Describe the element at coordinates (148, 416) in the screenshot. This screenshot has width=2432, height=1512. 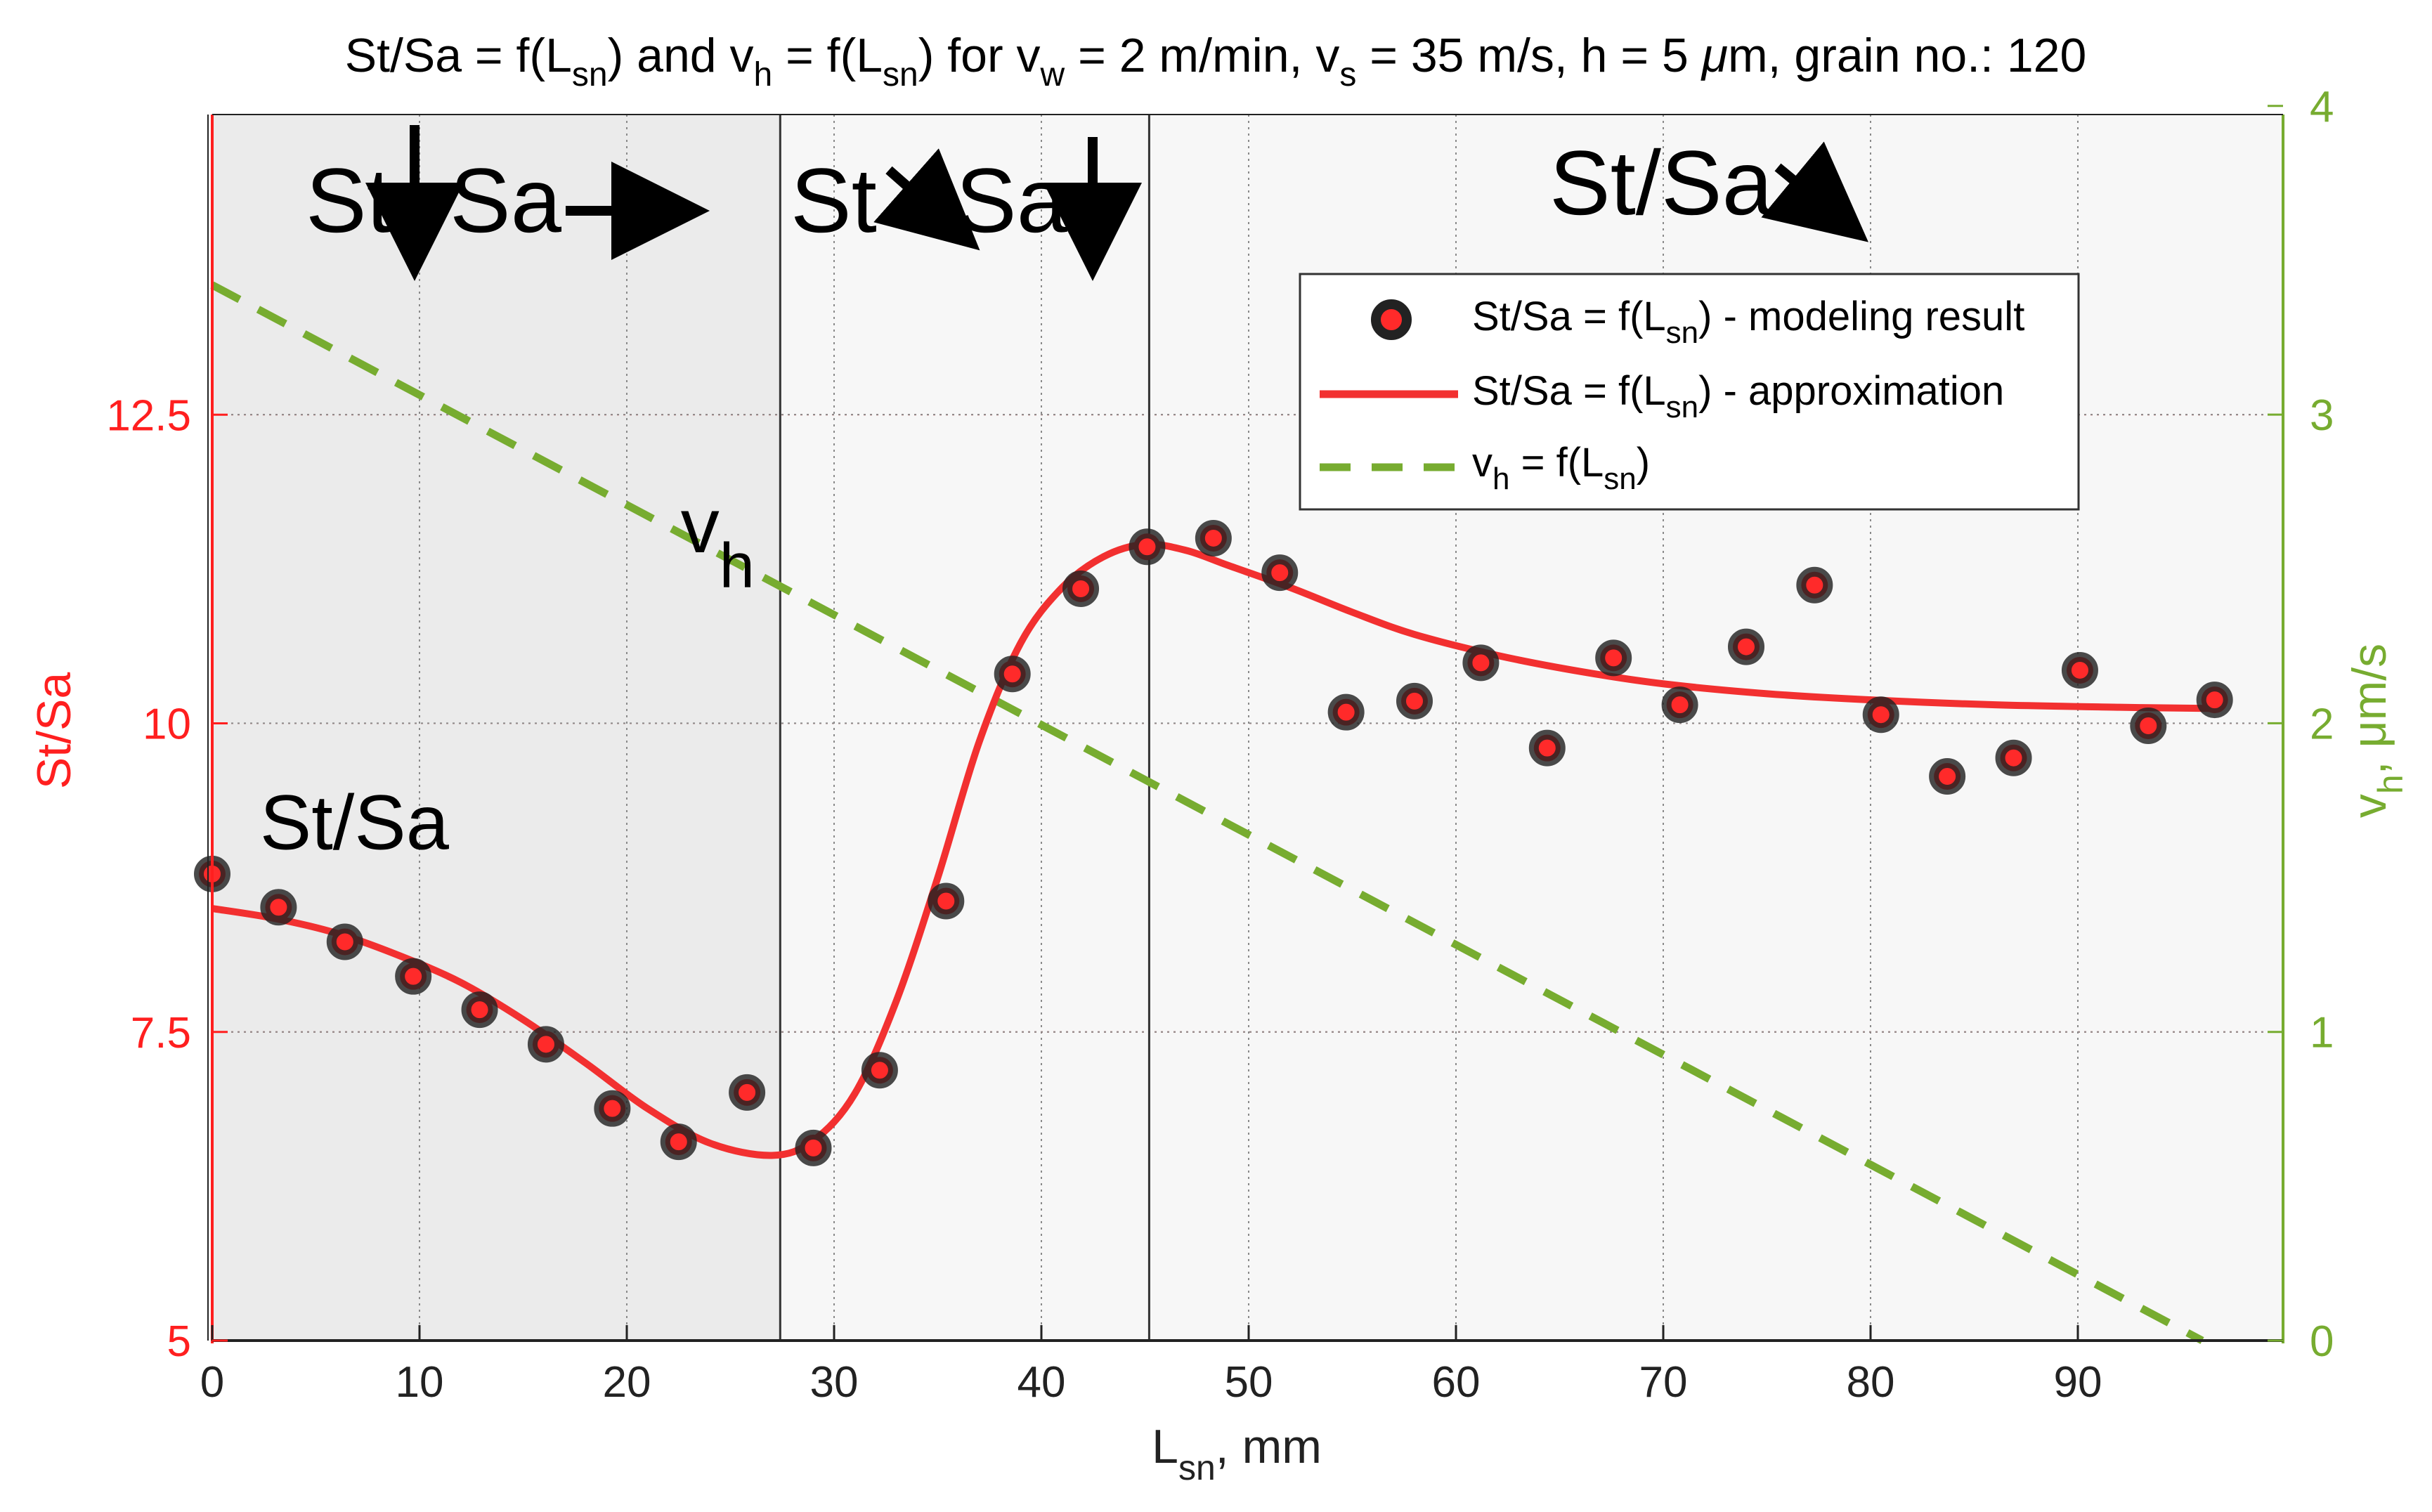
I see `y-left-tick-label: 12.5` at that location.